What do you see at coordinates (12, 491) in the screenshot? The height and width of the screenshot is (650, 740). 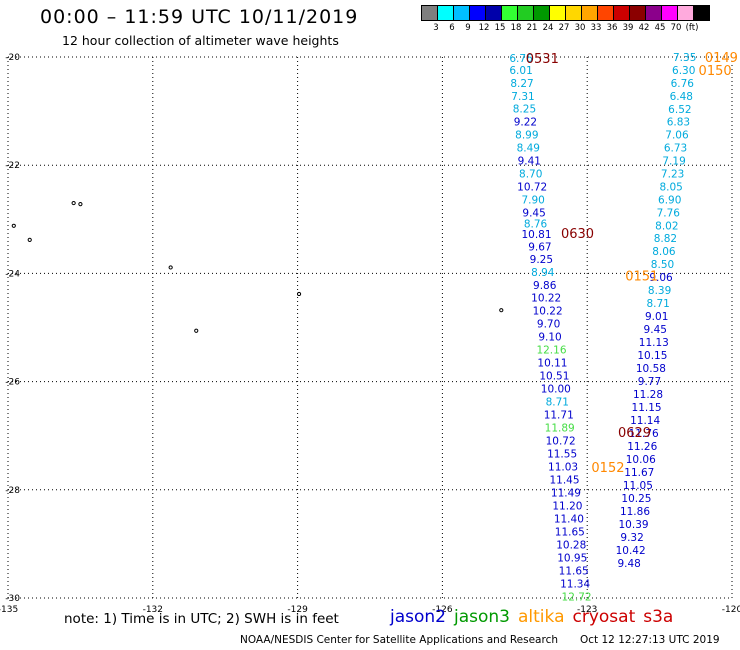 I see `y-tick-label: -28` at bounding box center [12, 491].